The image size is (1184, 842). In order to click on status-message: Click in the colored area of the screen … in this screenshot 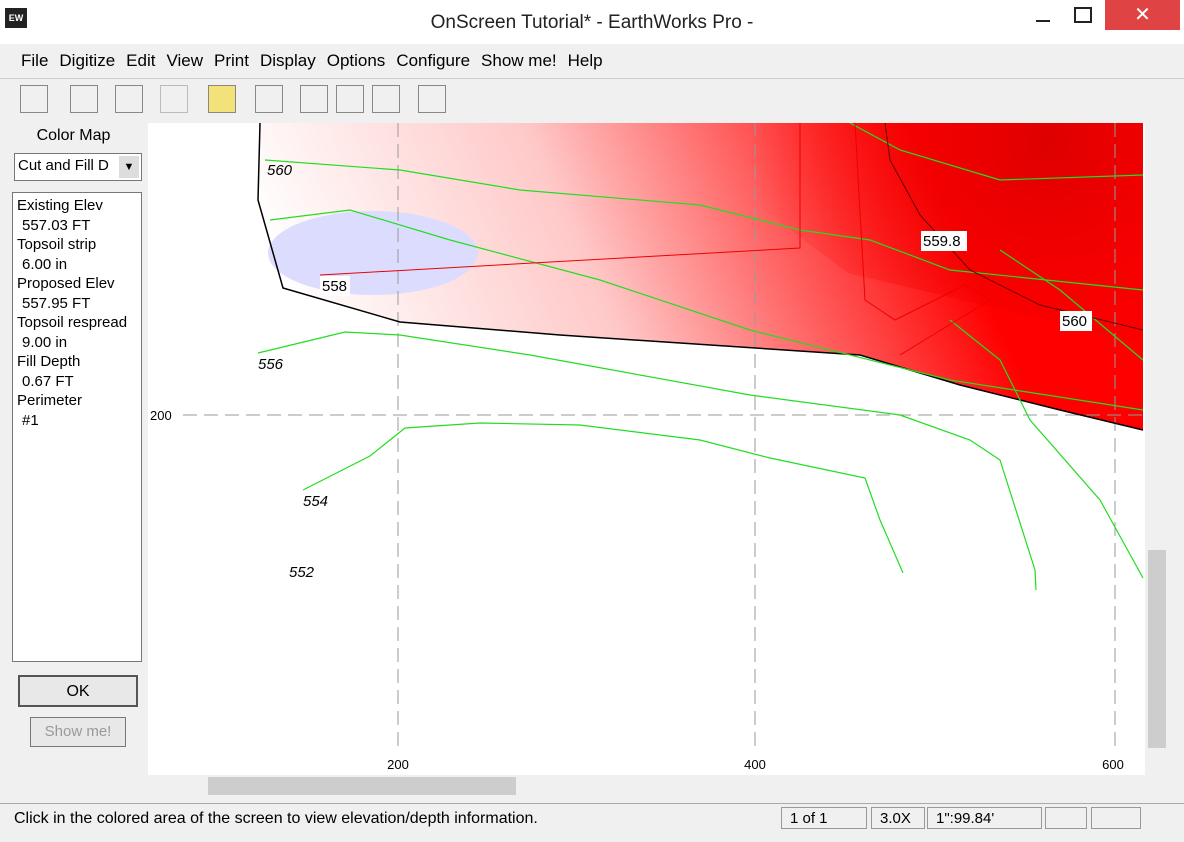, I will do `click(276, 818)`.